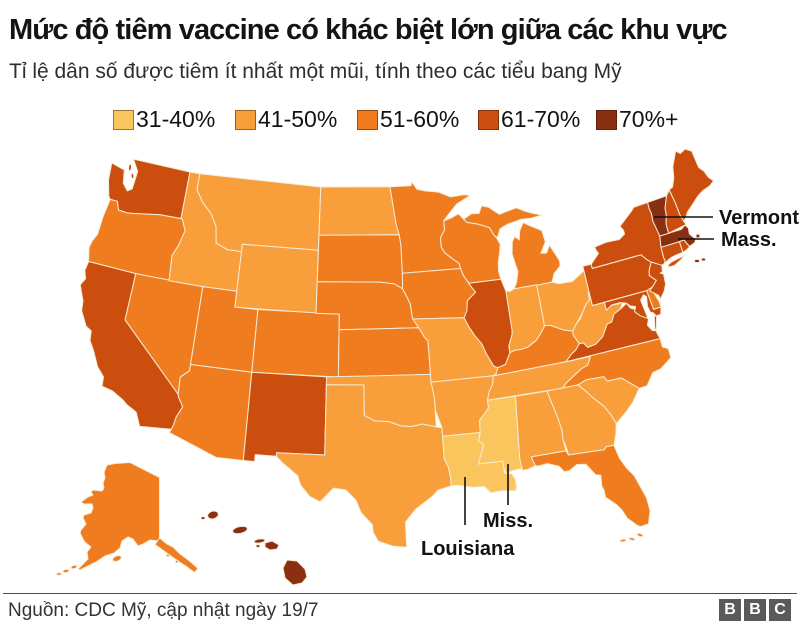 The image size is (800, 625). What do you see at coordinates (749, 240) in the screenshot?
I see `svg-text: Mass.` at bounding box center [749, 240].